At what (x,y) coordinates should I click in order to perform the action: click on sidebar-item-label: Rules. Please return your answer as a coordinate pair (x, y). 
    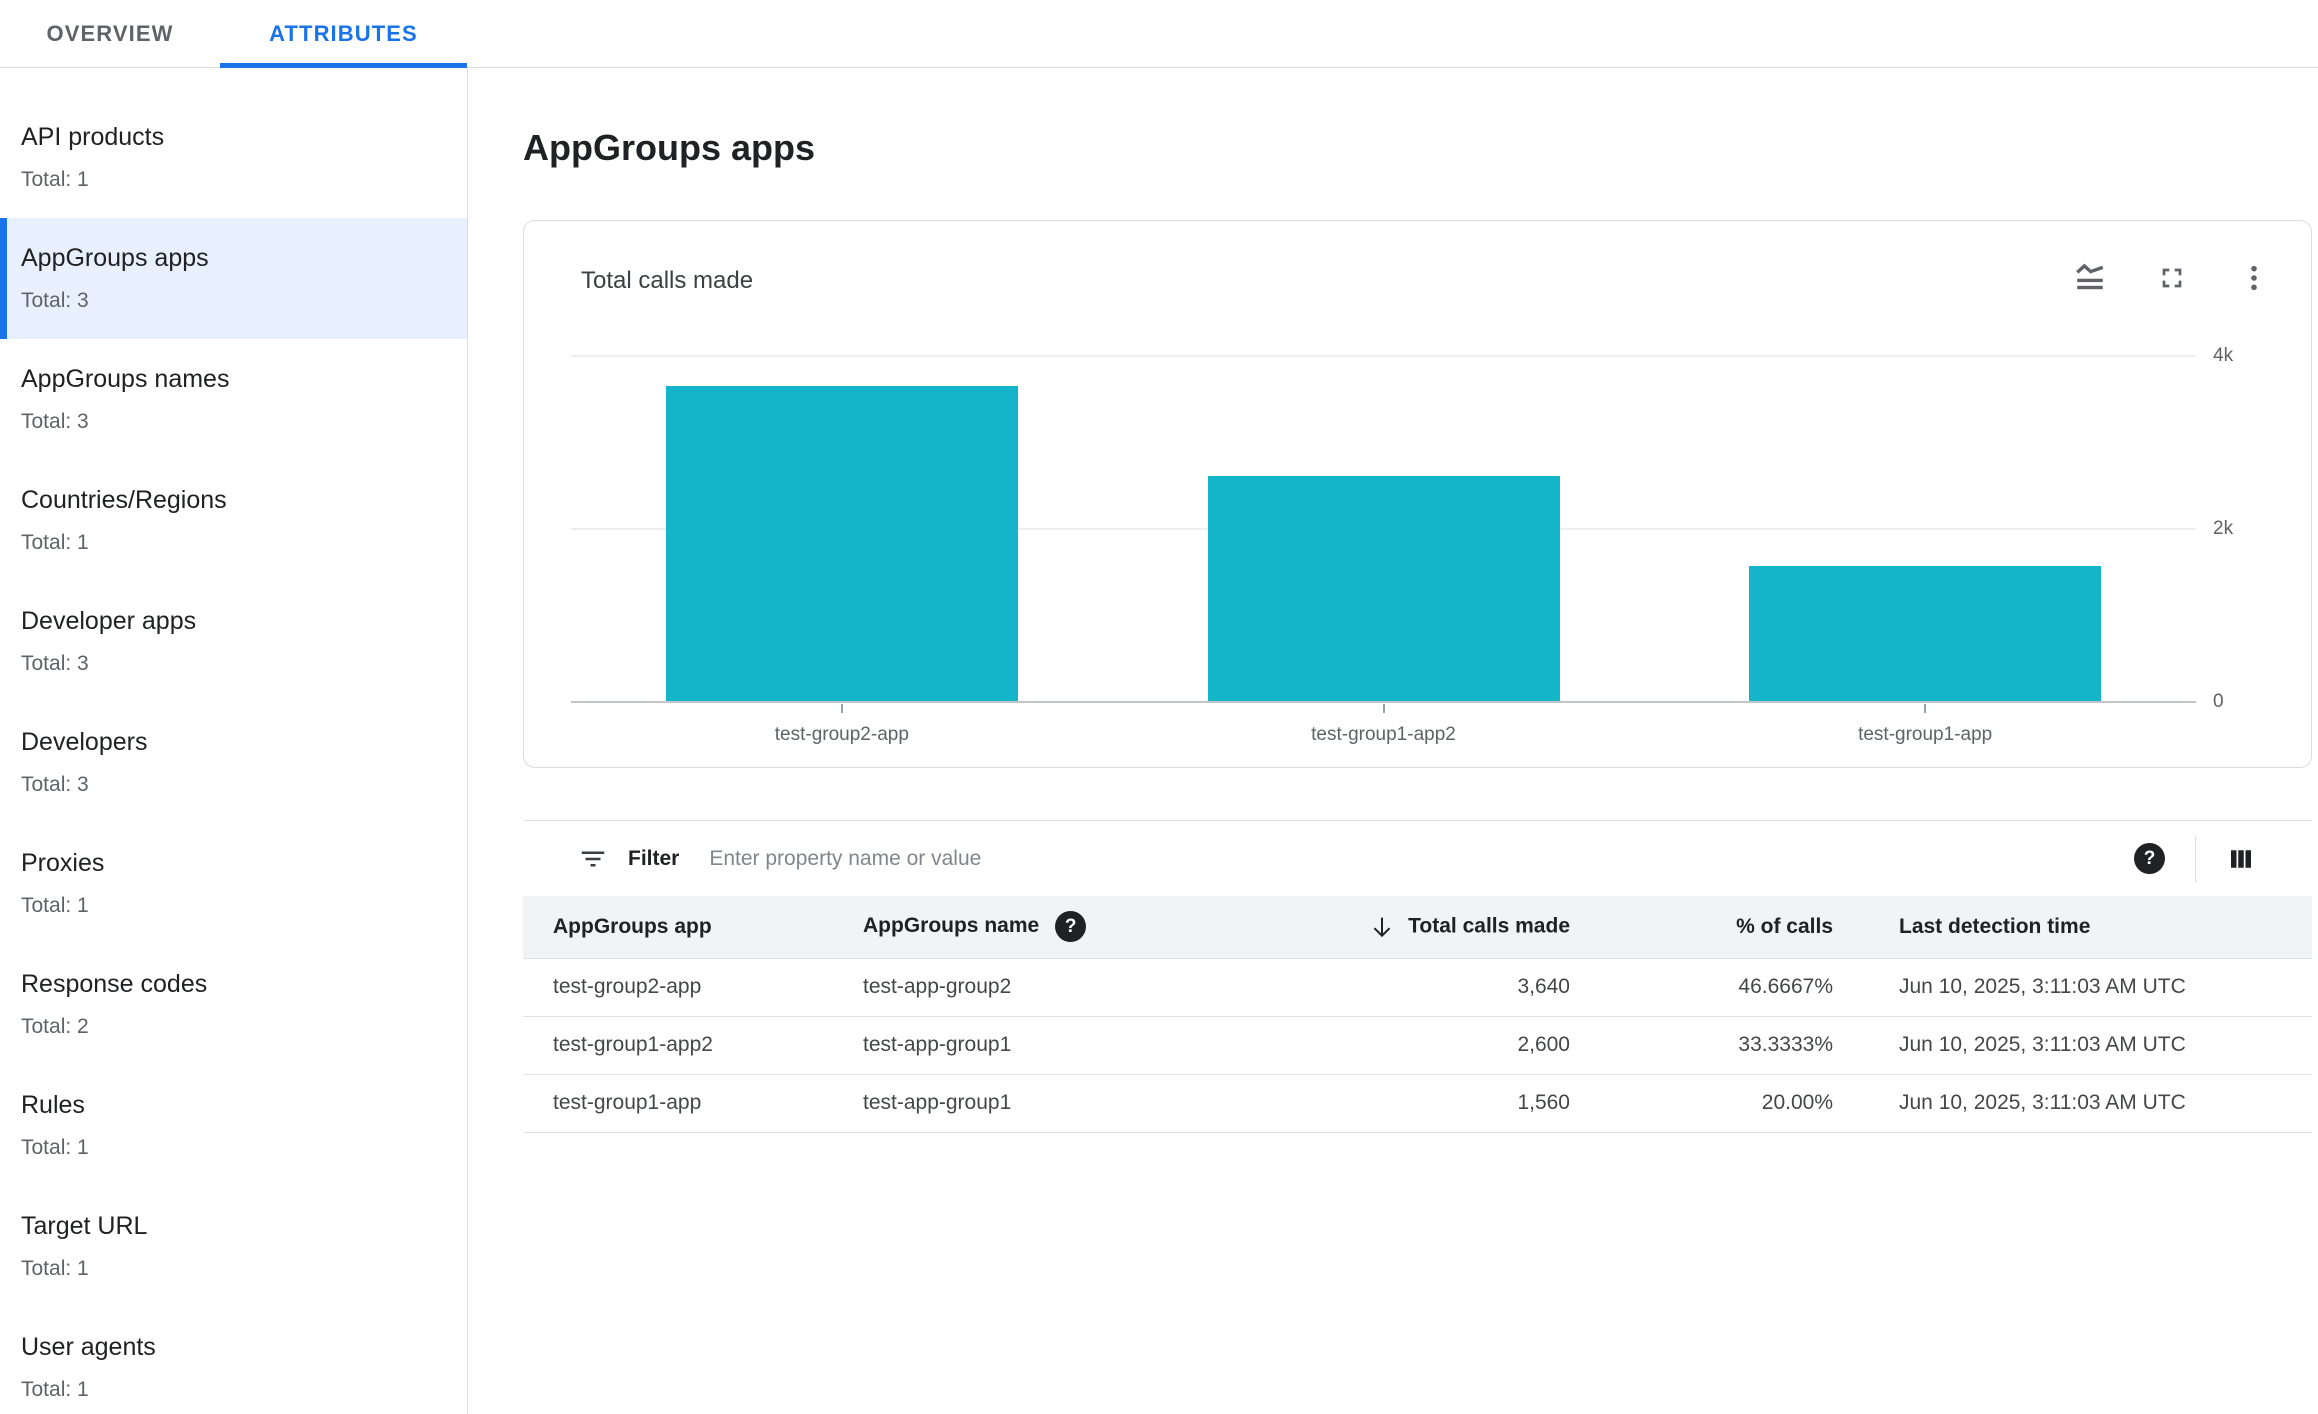
    Looking at the image, I should click on (53, 1105).